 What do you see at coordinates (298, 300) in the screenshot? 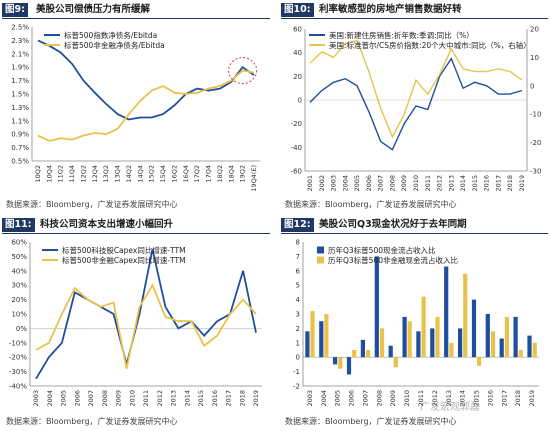
I see `c12-ytick-label: 4` at bounding box center [298, 300].